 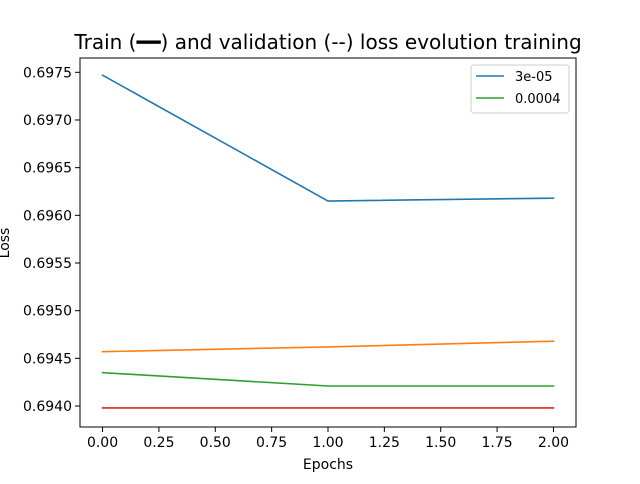 What do you see at coordinates (271, 443) in the screenshot?
I see `x-tick-label: 0.75` at bounding box center [271, 443].